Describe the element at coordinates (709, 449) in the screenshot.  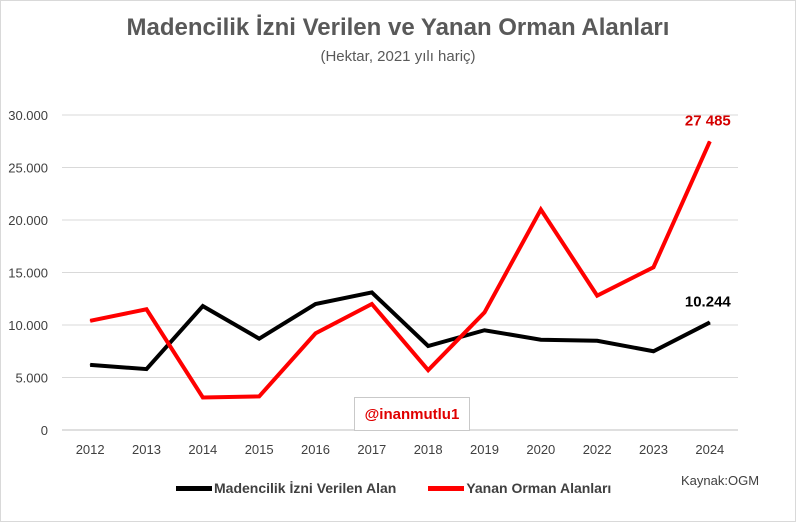
I see `x-tick-label: 2024` at that location.